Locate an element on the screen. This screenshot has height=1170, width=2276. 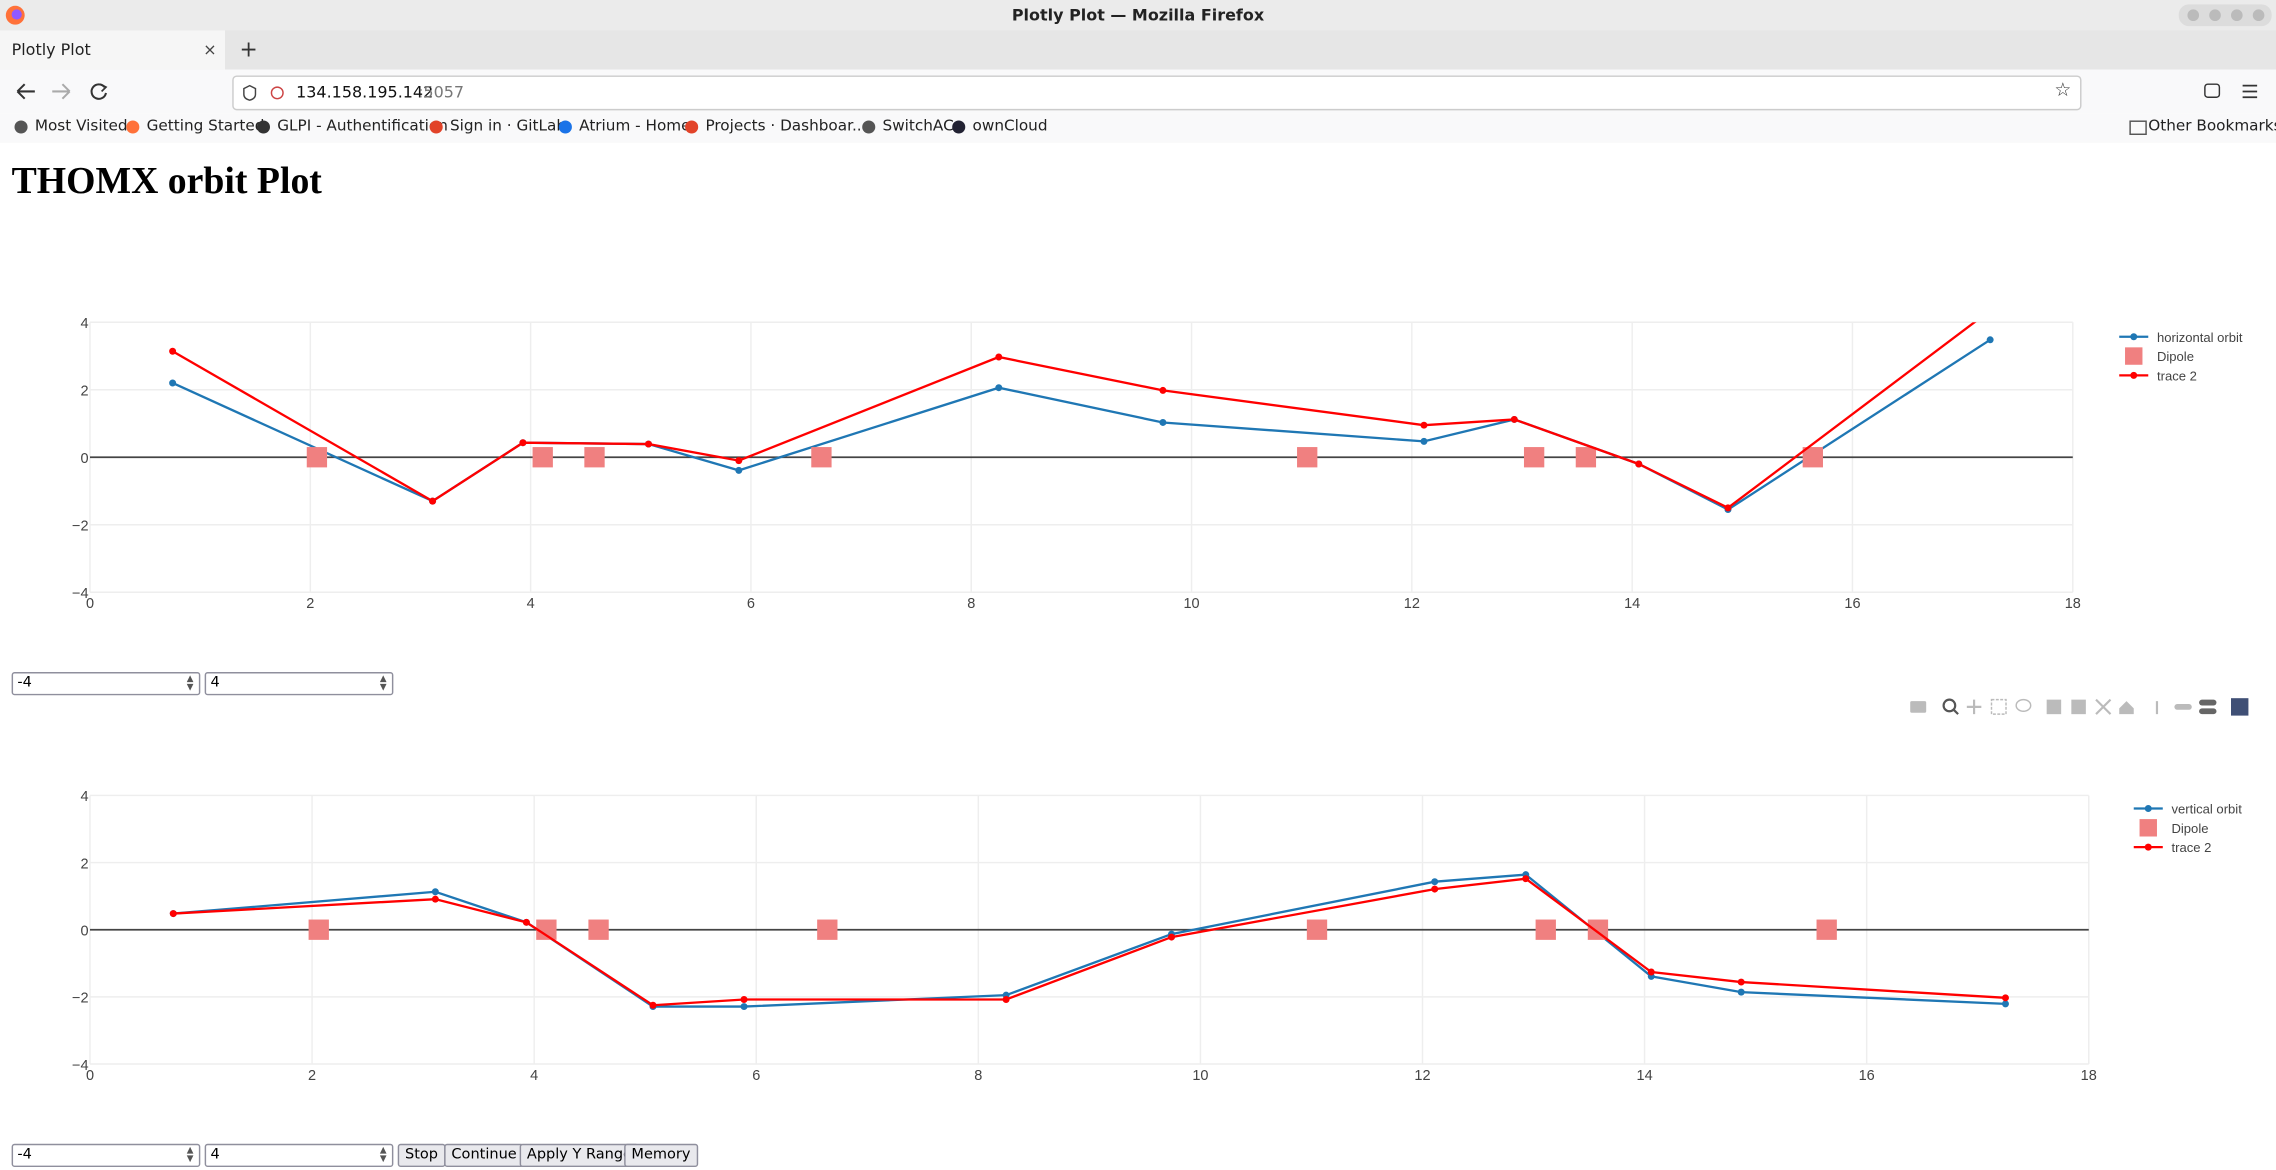
y-tick-label: 4 is located at coordinates (84, 324).